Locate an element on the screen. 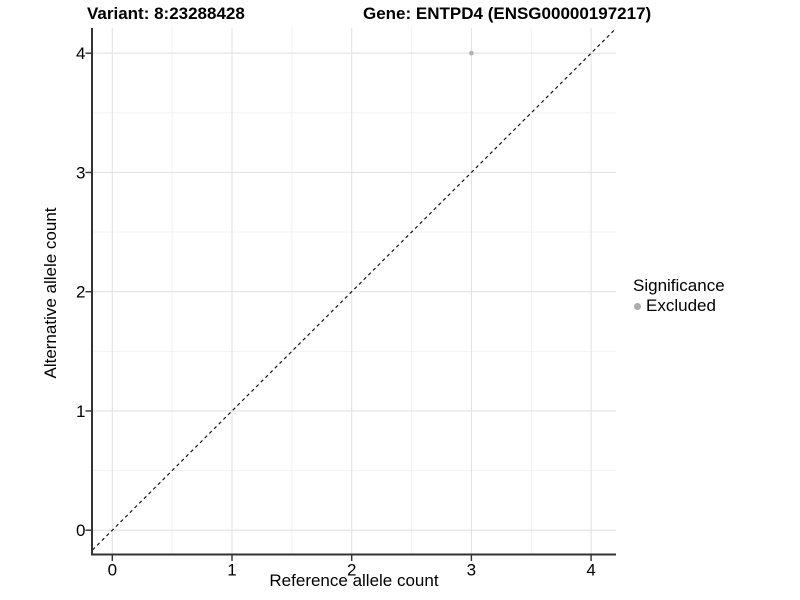 The image size is (800, 600). y-tick-label: 0 is located at coordinates (80, 530).